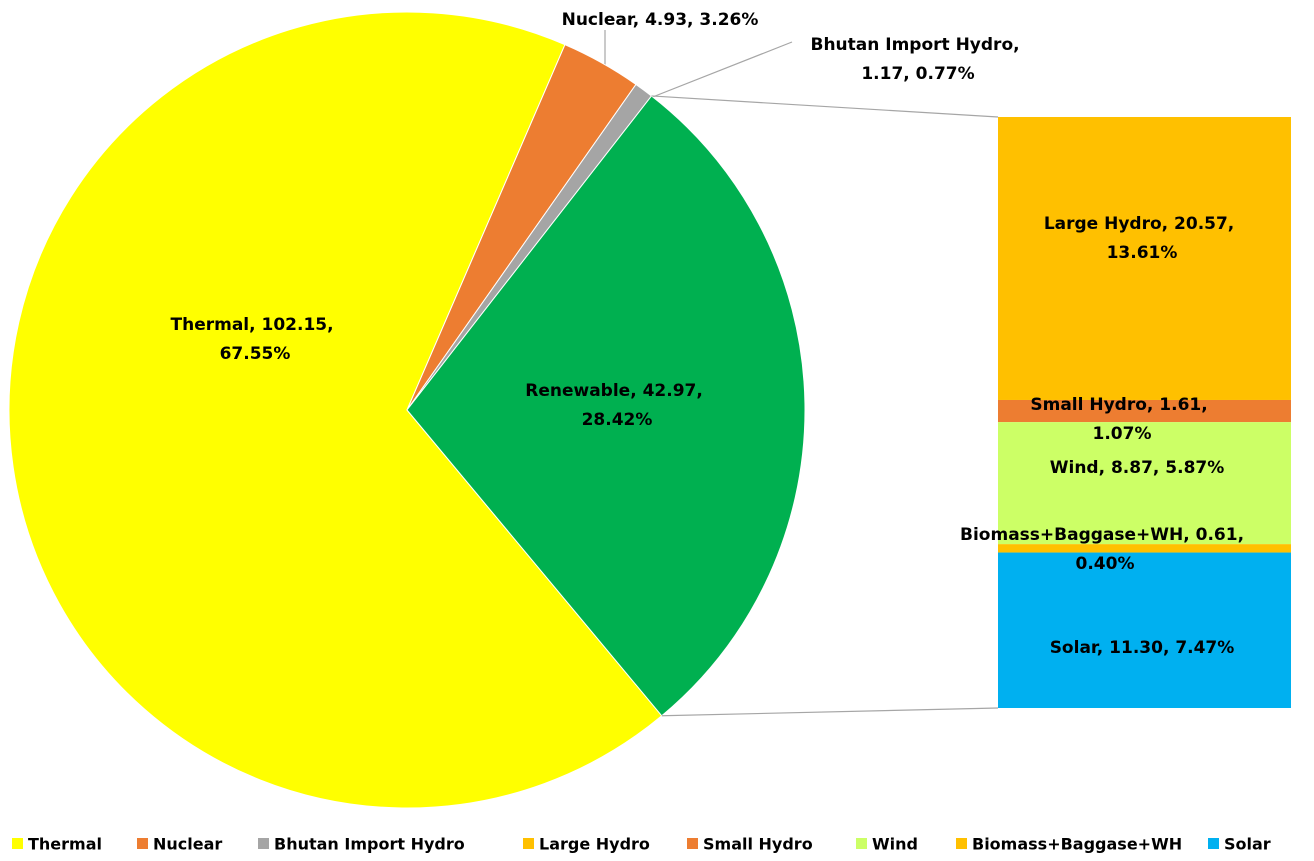 The height and width of the screenshot is (861, 1314). I want to click on data-label: Nuclear, 4.93, 3.26%, so click(660, 20).